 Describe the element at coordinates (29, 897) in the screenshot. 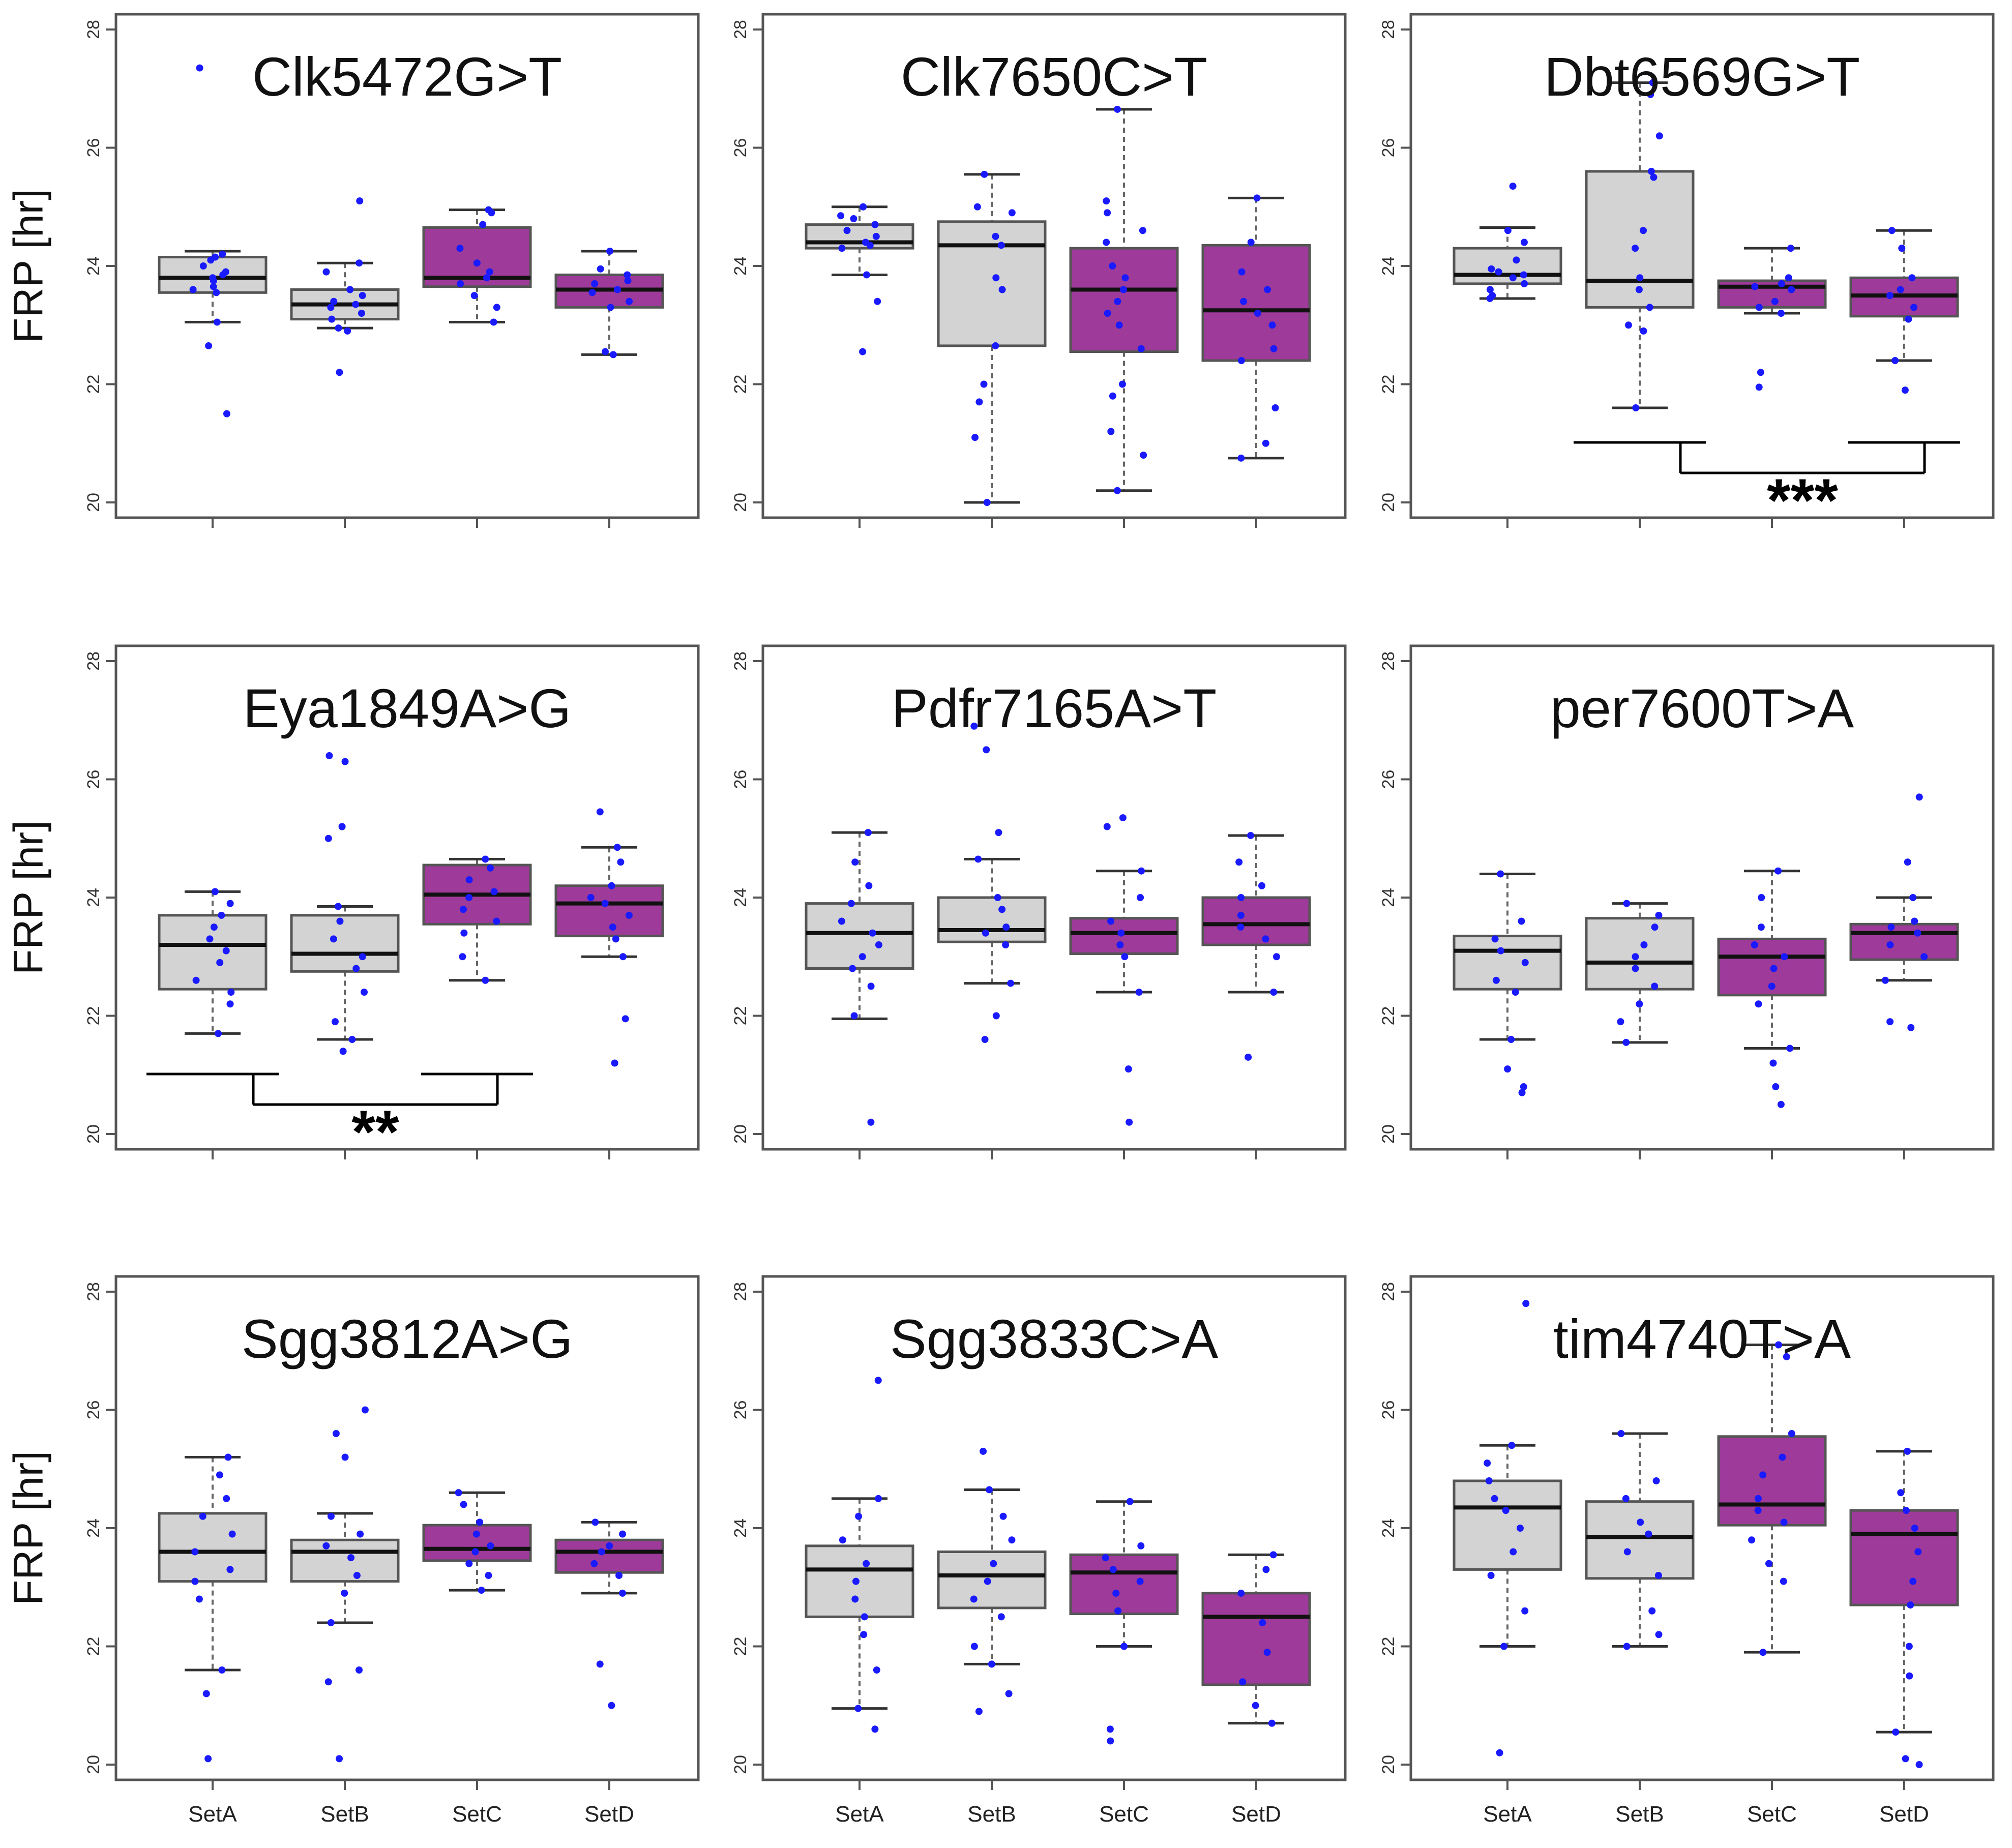

I see `y-axis-label: FRP [hr]` at that location.